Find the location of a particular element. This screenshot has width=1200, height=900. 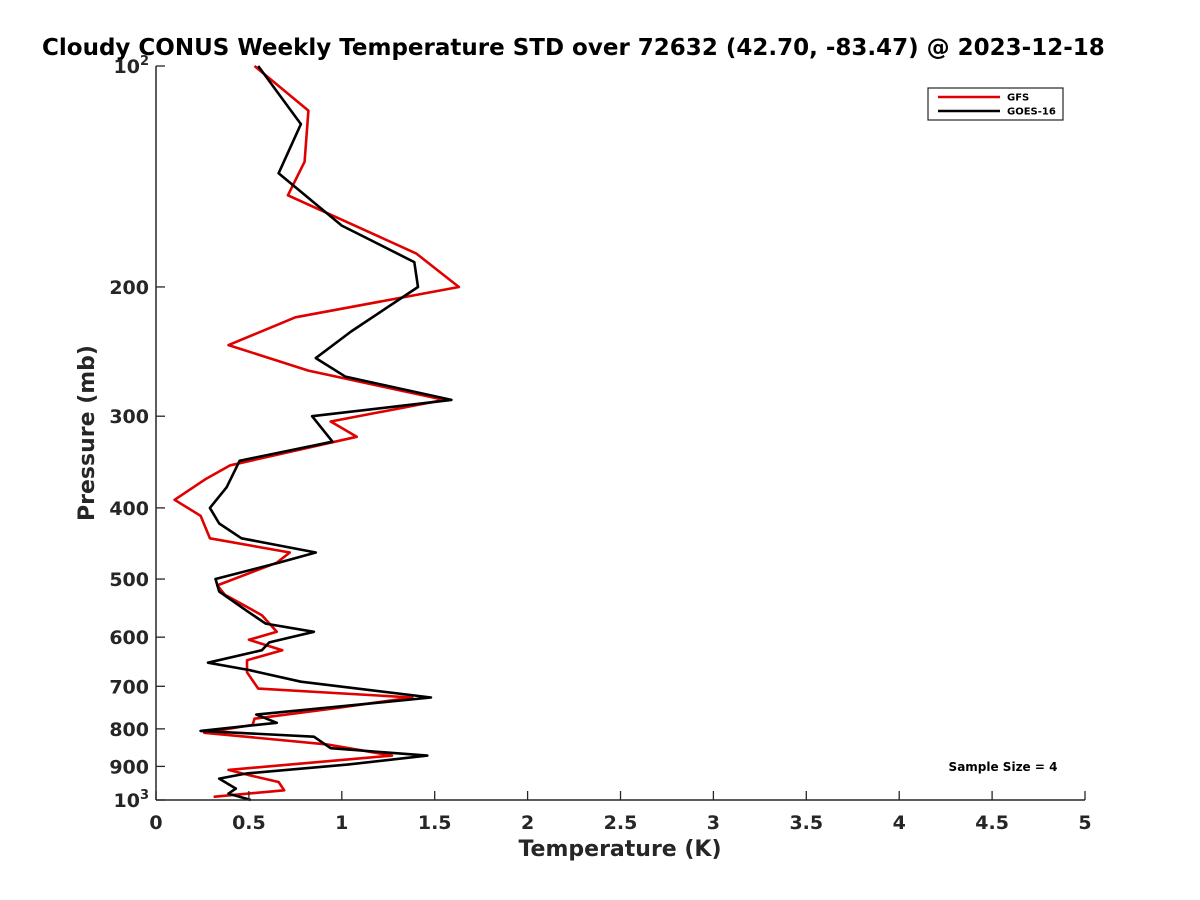

legend-box is located at coordinates (995, 104).